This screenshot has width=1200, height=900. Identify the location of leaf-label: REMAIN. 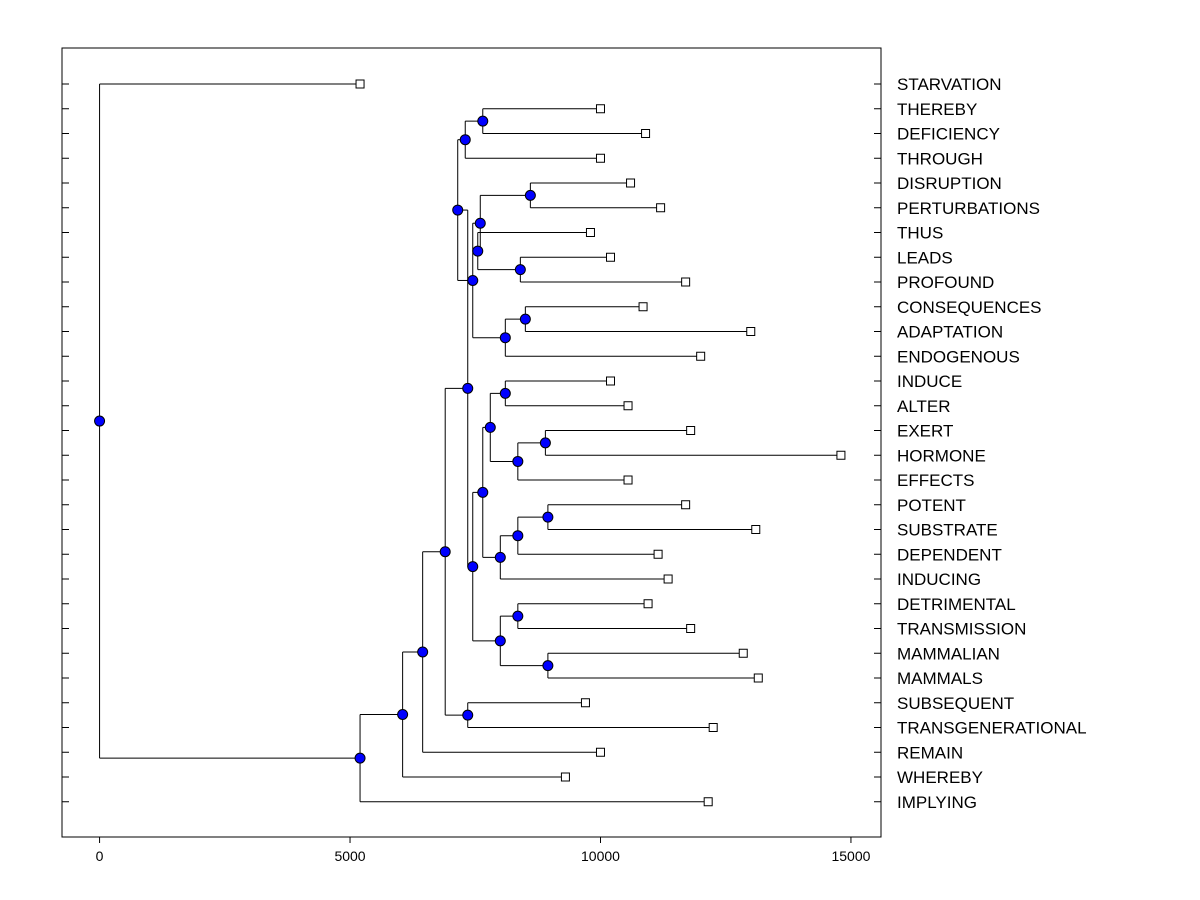
(930, 752).